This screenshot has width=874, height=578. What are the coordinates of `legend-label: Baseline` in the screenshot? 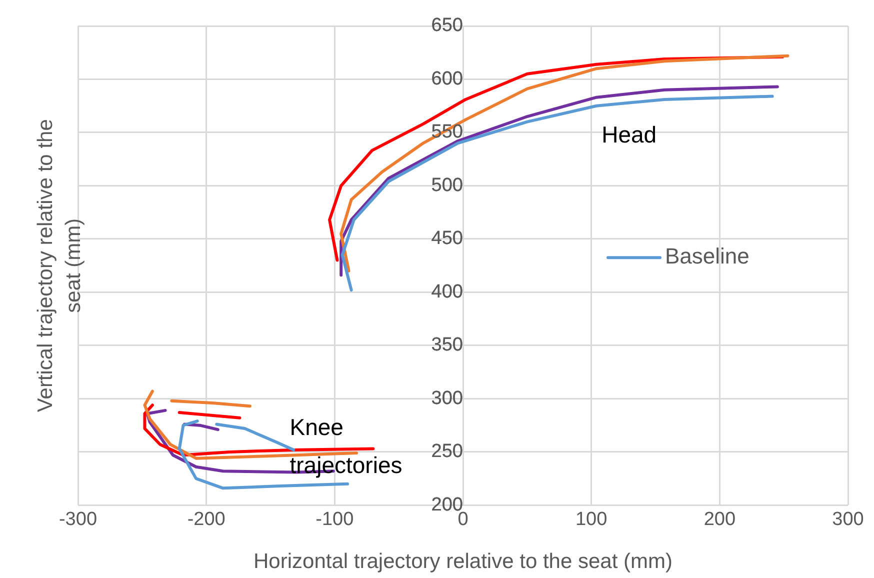 It's located at (707, 256).